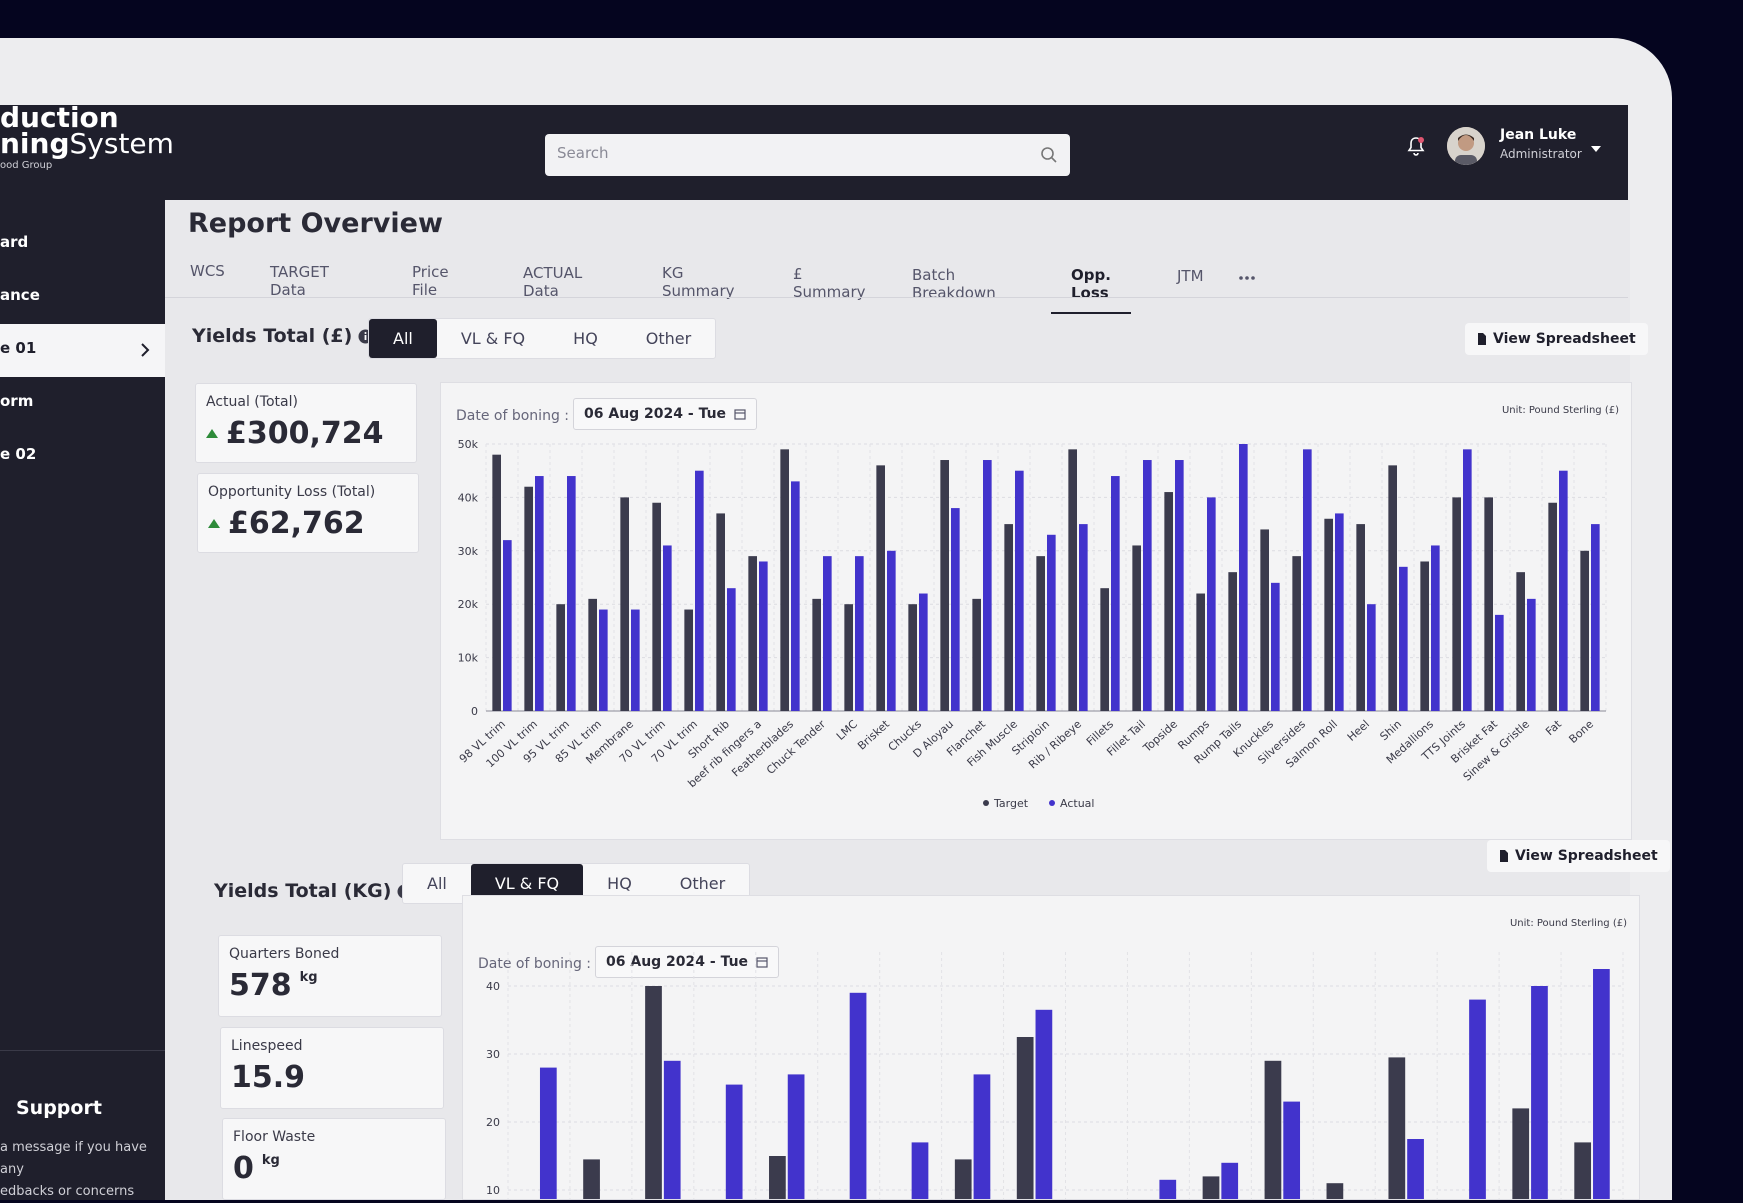  What do you see at coordinates (330, 985) in the screenshot?
I see `stat-value-row: 578 kg` at bounding box center [330, 985].